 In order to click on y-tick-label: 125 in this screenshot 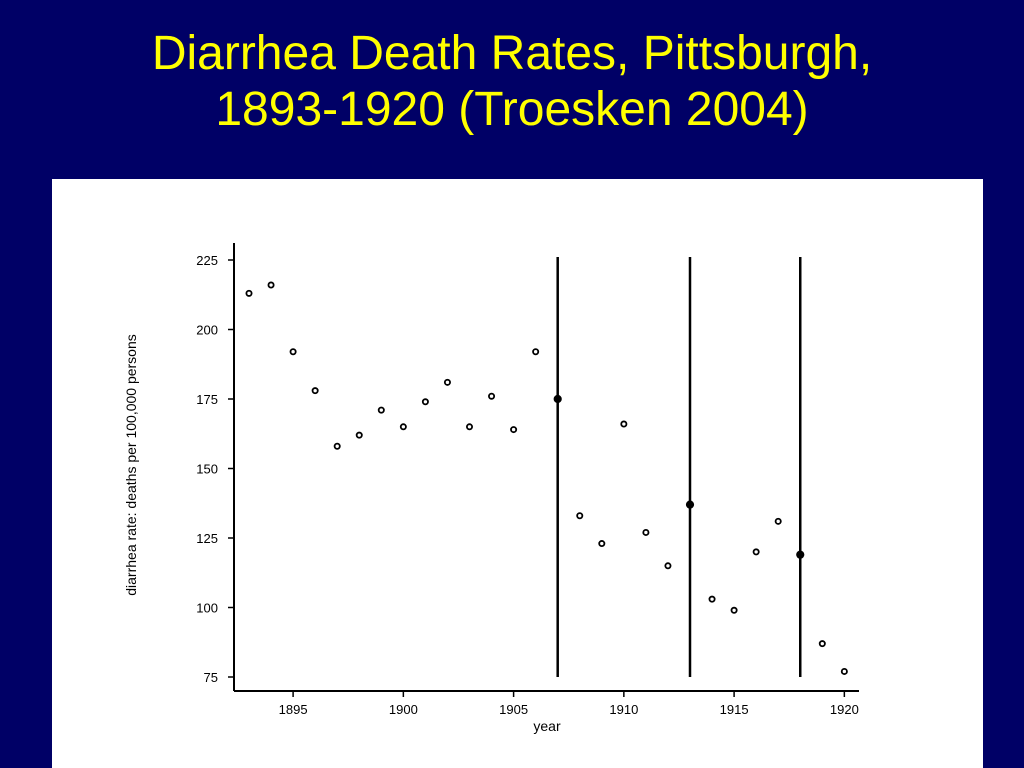, I will do `click(207, 538)`.